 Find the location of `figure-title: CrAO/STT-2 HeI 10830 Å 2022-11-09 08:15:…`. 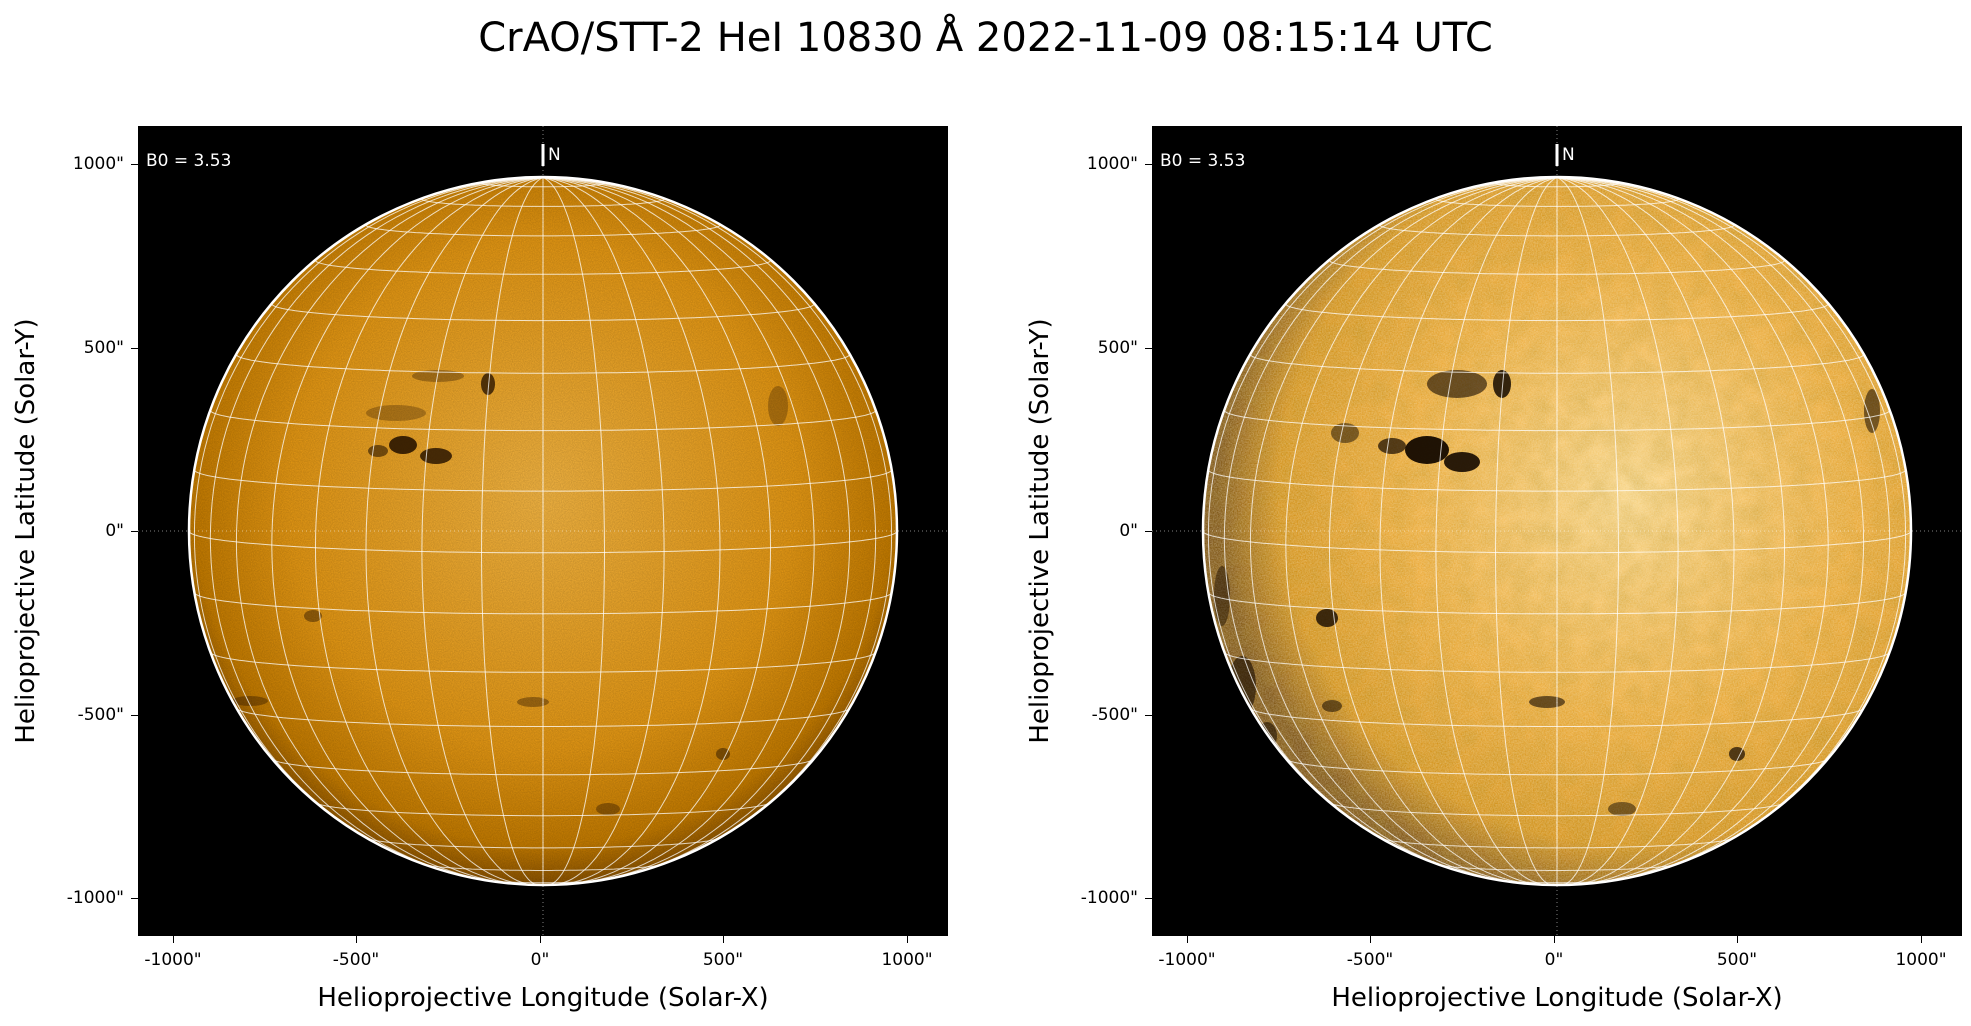

figure-title: CrAO/STT-2 HeI 10830 Å 2022-11-09 08:15:… is located at coordinates (985, 38).